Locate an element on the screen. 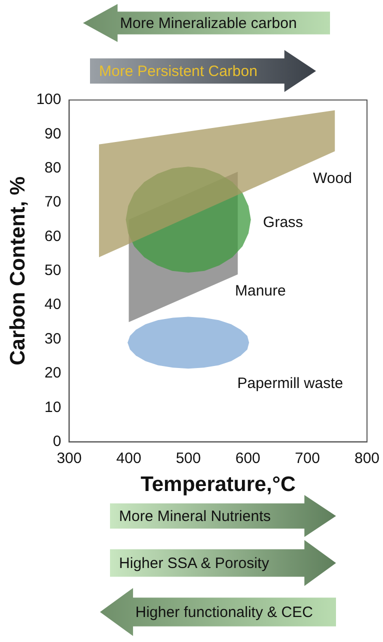  y-tick-label: 80 is located at coordinates (53, 168).